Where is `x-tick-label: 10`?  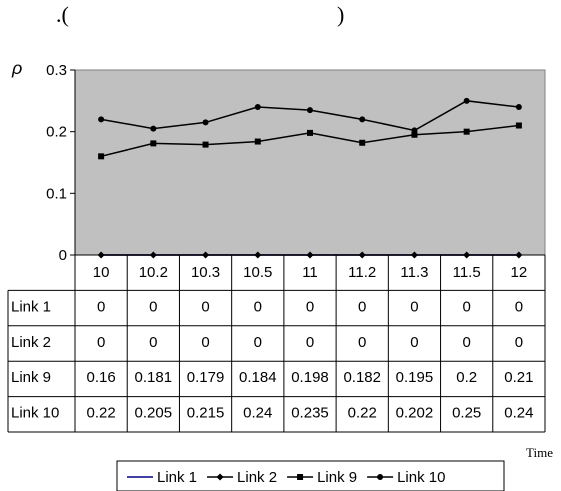
x-tick-label: 10 is located at coordinates (101, 272).